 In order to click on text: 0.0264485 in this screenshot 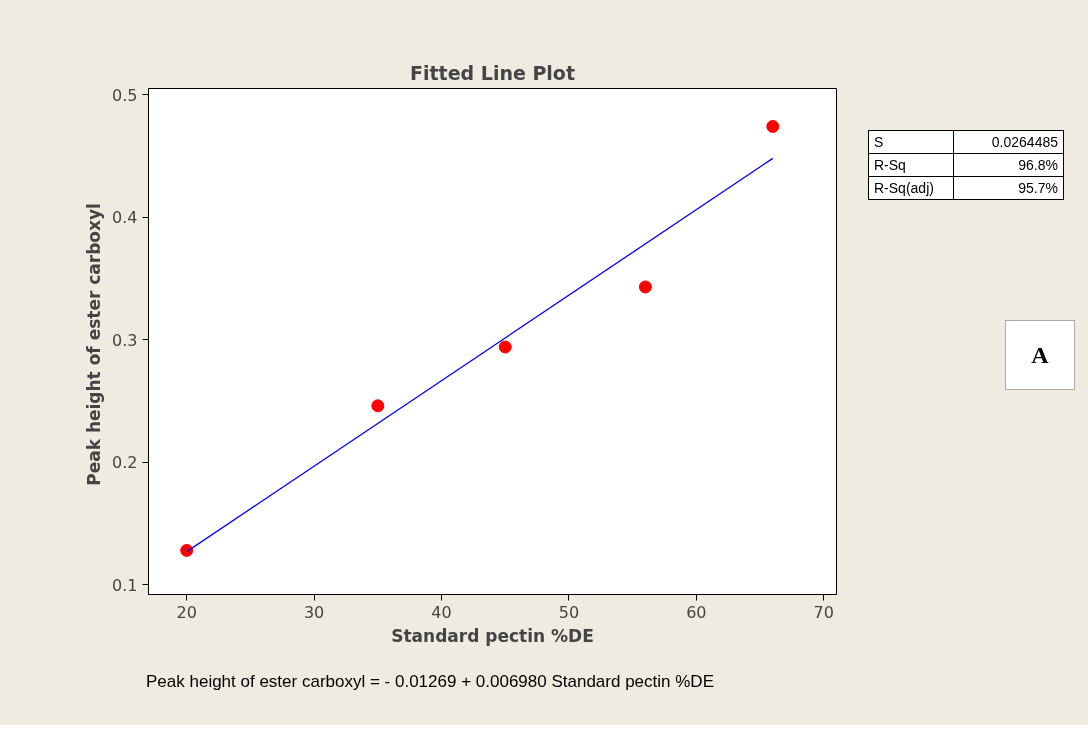, I will do `click(1008, 142)`.